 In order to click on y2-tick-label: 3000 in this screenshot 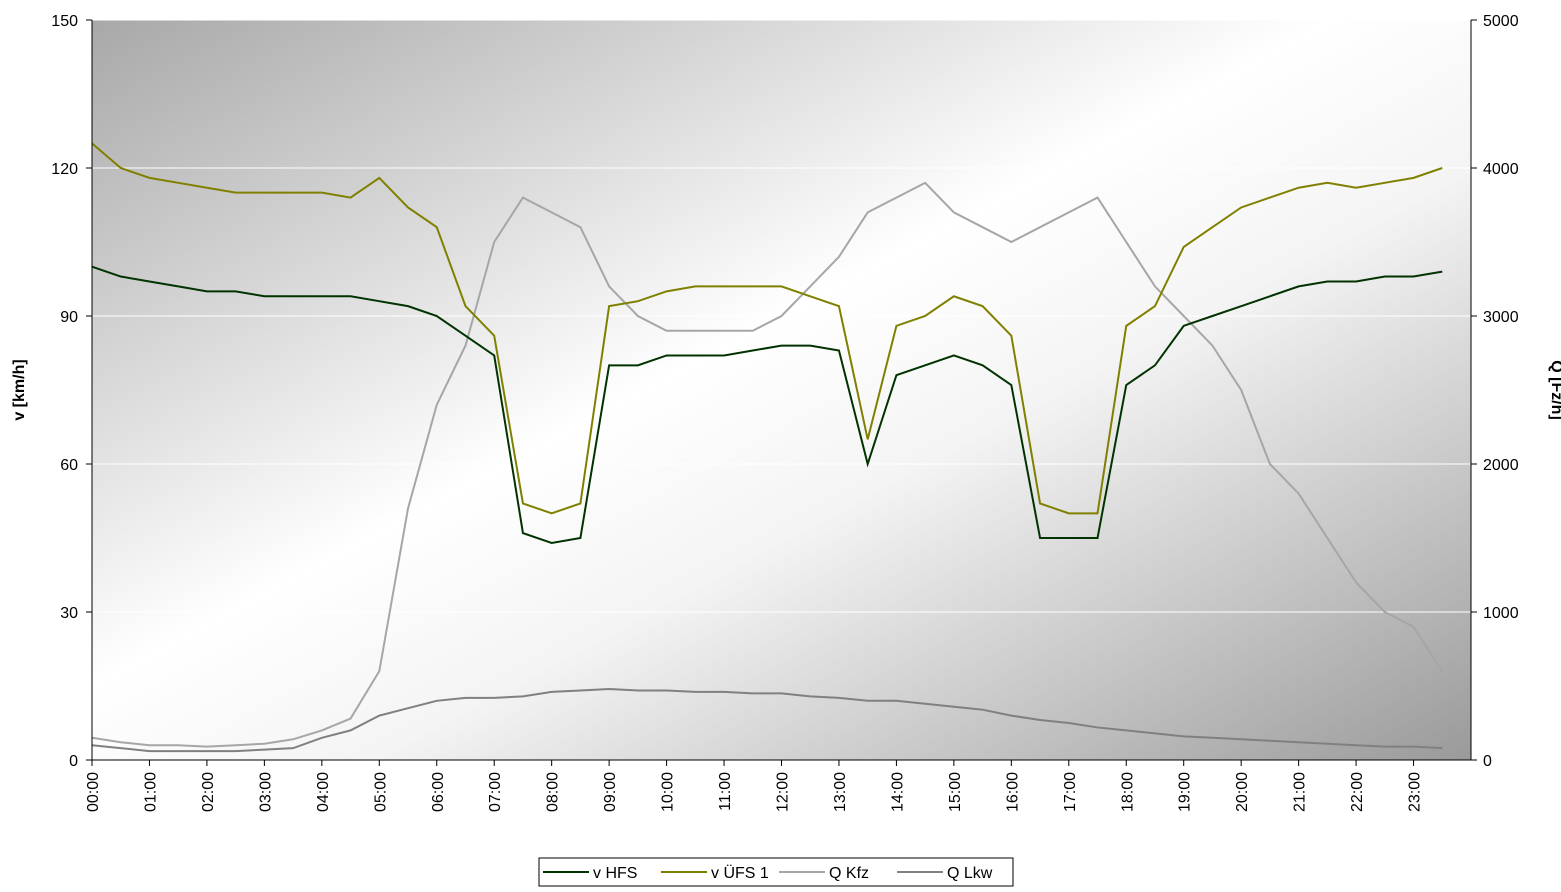, I will do `click(1501, 317)`.